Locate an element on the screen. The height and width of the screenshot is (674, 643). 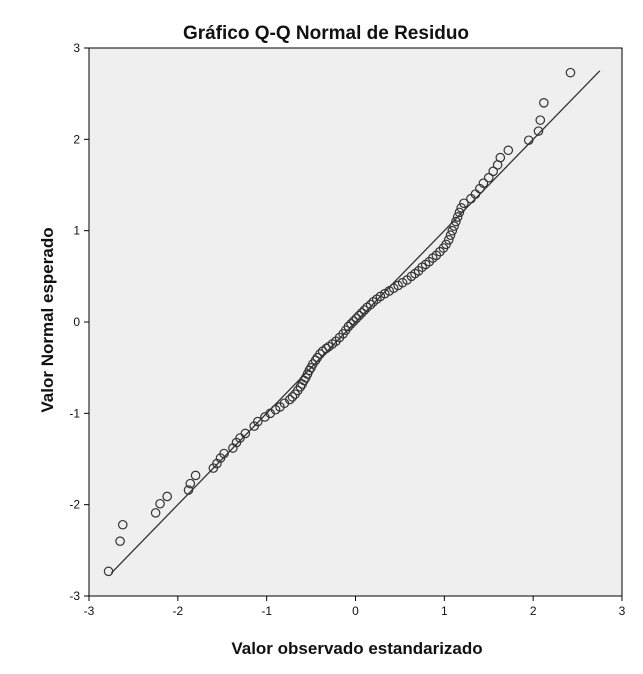
x-tick-label: -2 is located at coordinates (177, 611).